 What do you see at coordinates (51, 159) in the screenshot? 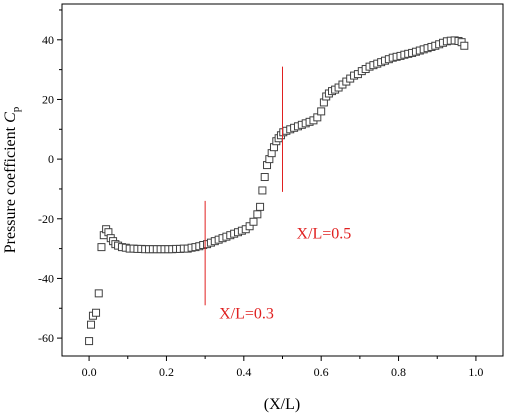
I see `y-tick-label: 0` at bounding box center [51, 159].